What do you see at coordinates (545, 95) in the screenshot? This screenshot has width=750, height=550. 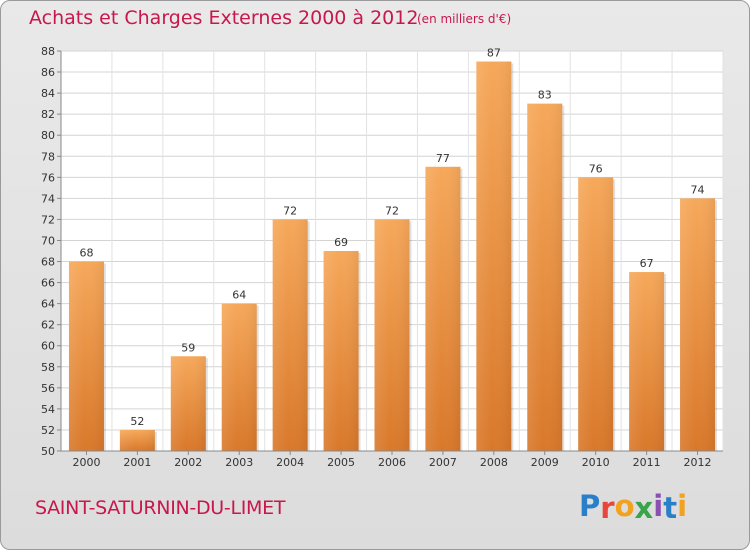 I see `data-label: 83` at bounding box center [545, 95].